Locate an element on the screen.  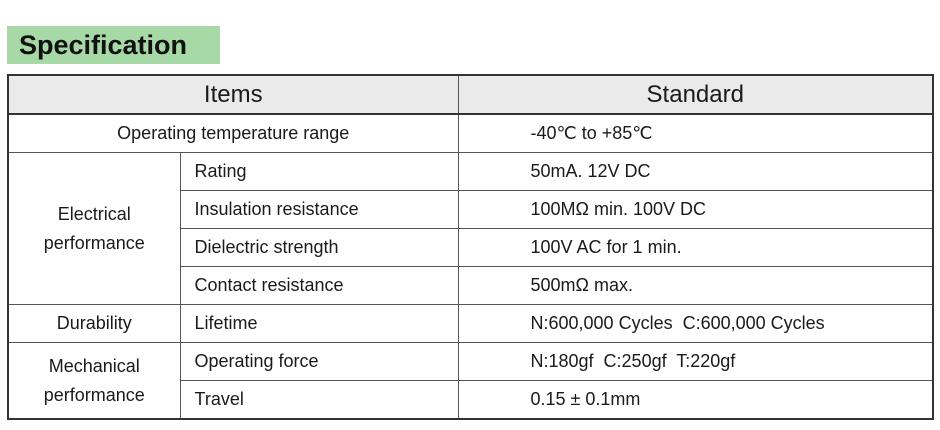
group-mechanical-line1: Mechanical is located at coordinates (94, 365).